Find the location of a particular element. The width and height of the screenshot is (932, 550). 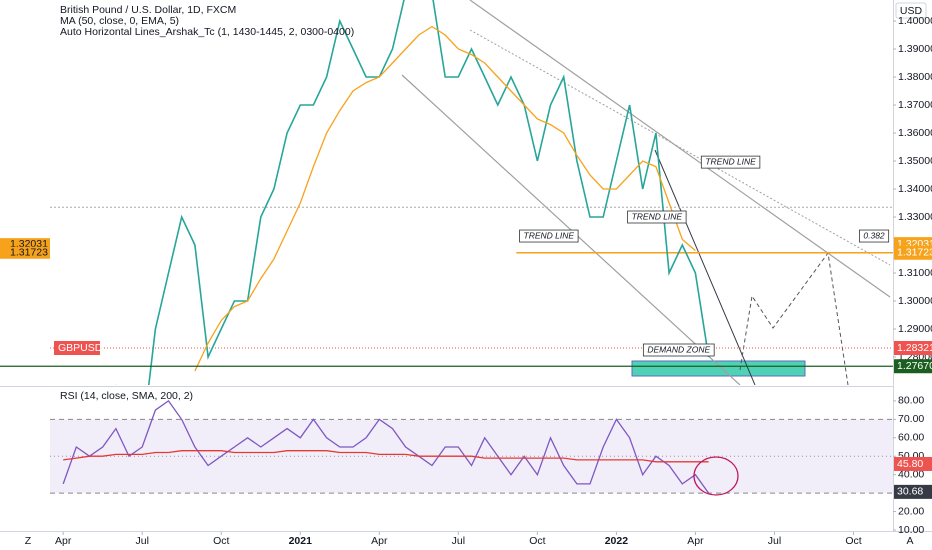

currency-box is located at coordinates (911, 10).